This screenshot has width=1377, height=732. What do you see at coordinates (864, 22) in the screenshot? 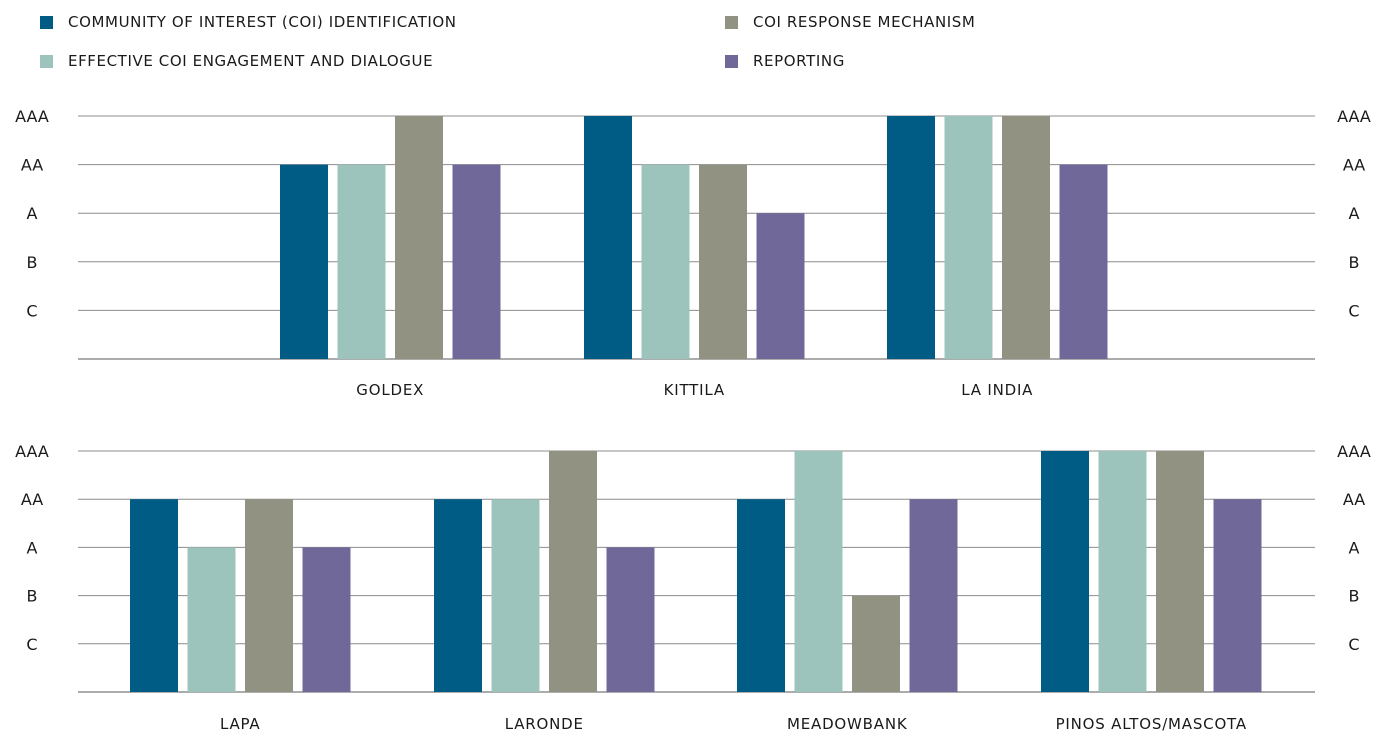
I see `legend-label: COI RESPONSE MECHANISM` at bounding box center [864, 22].